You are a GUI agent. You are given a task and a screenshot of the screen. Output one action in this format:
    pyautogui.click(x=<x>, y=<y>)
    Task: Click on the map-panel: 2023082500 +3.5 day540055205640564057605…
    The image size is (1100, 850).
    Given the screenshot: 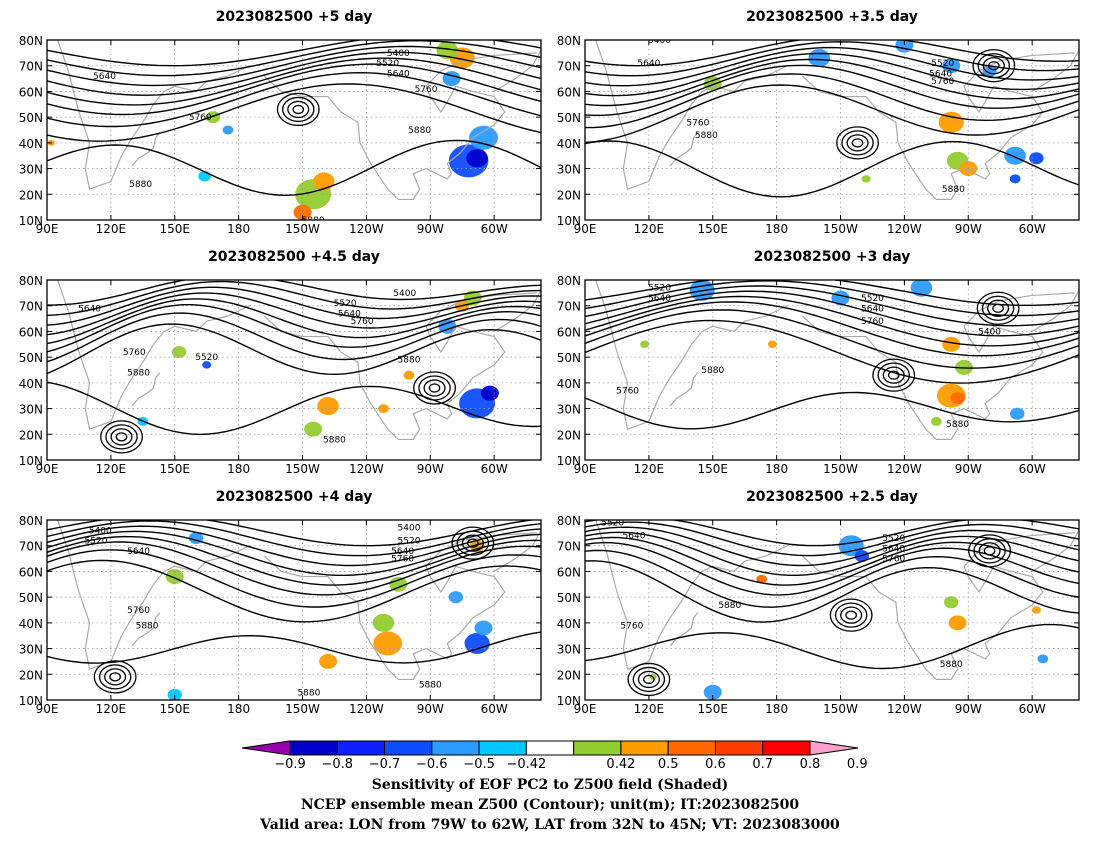 What is the action you would take?
    pyautogui.click(x=818, y=122)
    